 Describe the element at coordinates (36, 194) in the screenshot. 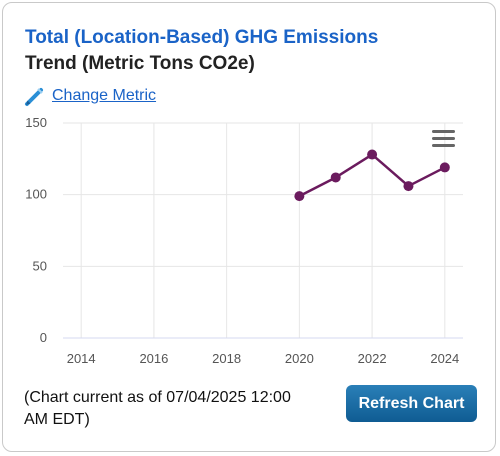

I see `y-tick-label: 100` at that location.